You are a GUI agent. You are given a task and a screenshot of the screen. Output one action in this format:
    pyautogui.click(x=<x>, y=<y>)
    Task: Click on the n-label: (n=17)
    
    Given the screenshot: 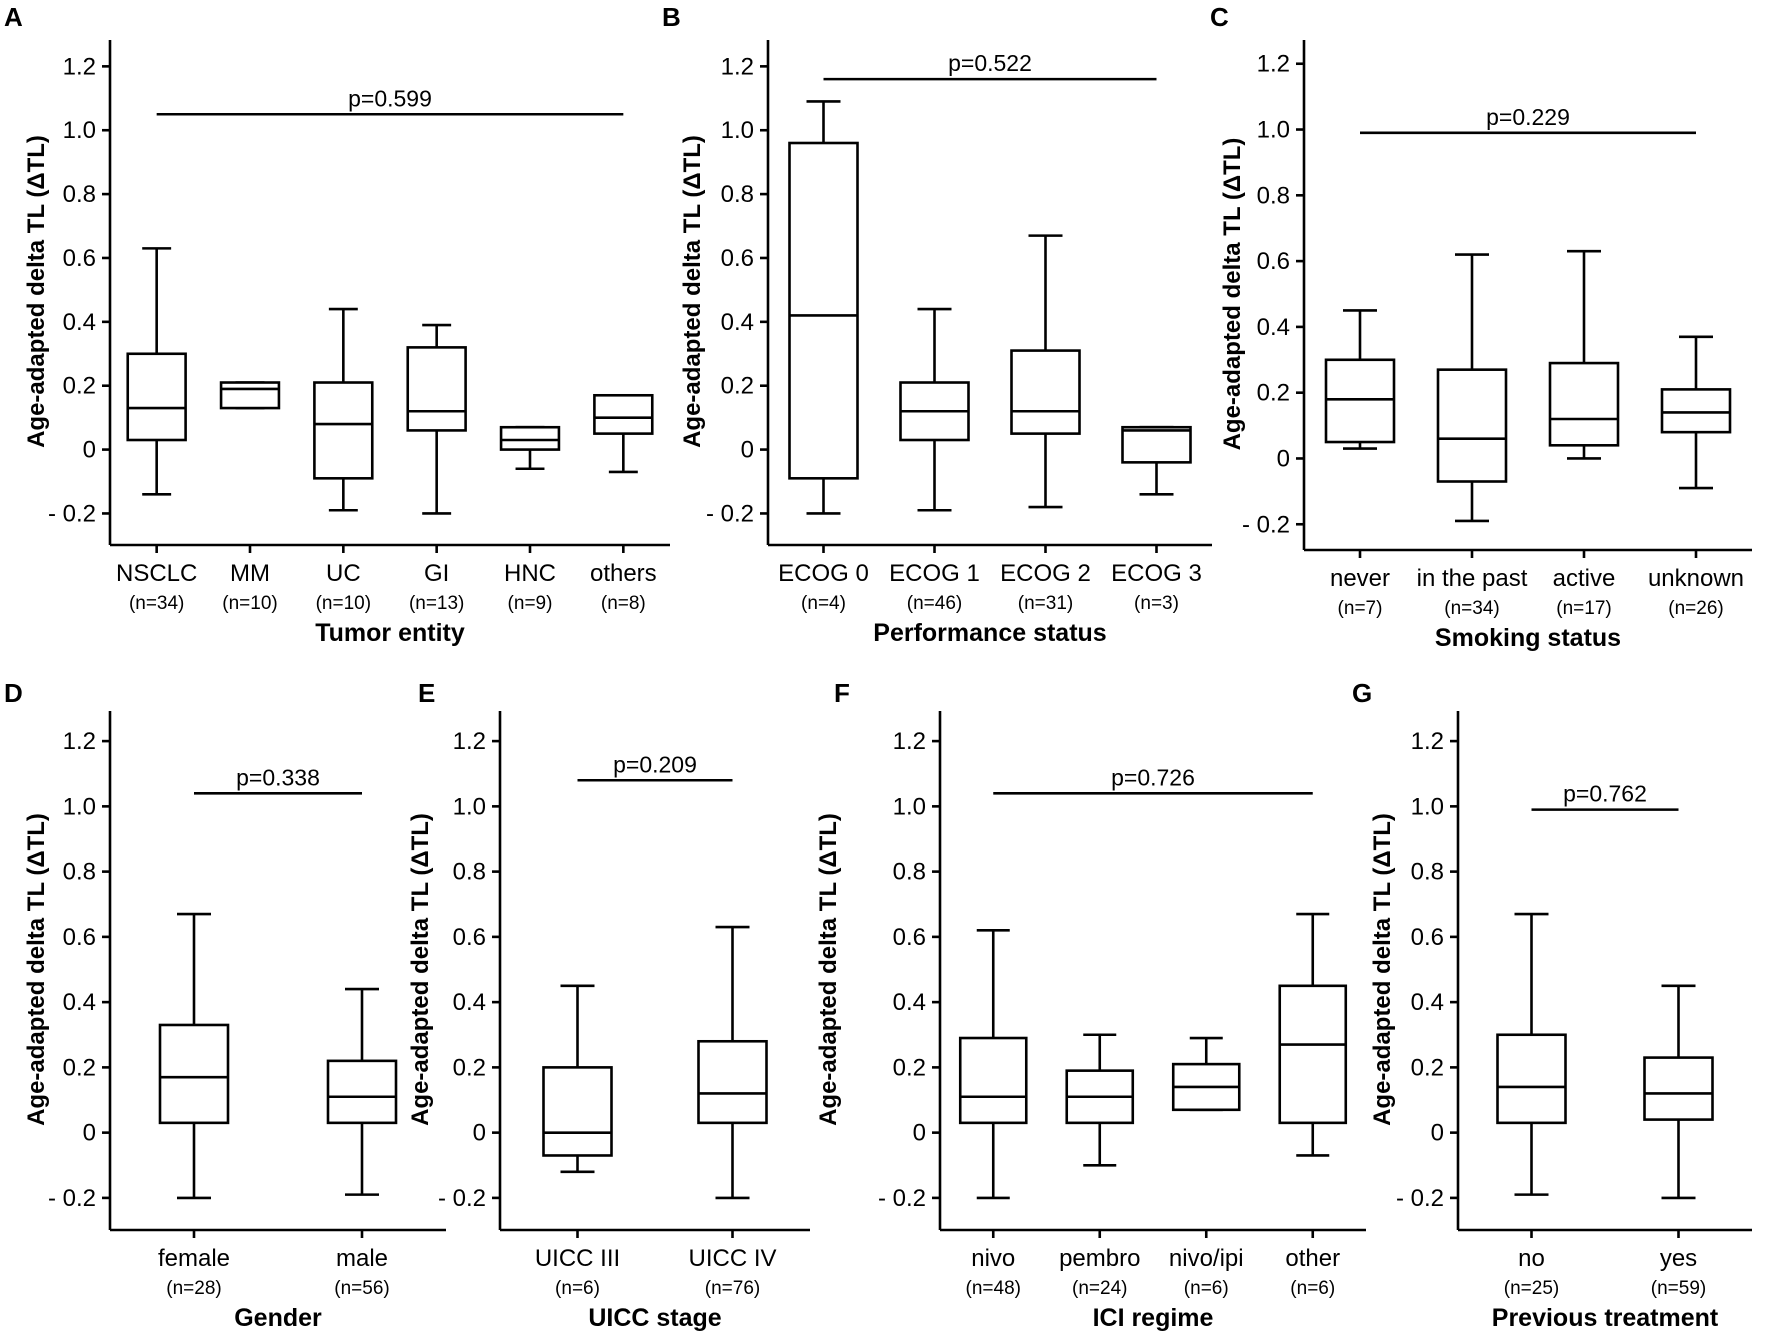 What is the action you would take?
    pyautogui.click(x=1583, y=608)
    